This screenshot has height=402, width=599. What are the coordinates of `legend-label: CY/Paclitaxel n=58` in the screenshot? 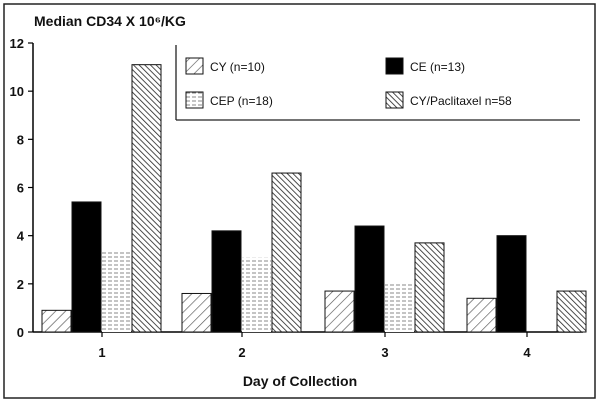 It's located at (461, 101).